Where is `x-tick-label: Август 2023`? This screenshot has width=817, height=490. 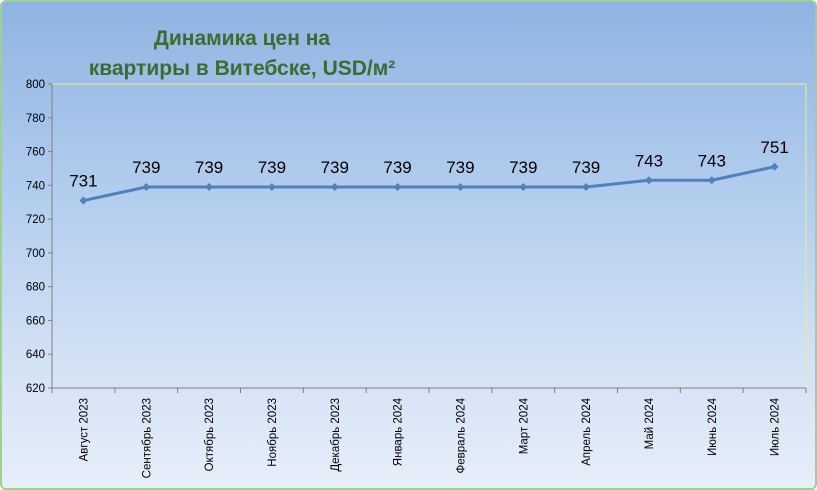
x-tick-label: Август 2023 is located at coordinates (84, 429).